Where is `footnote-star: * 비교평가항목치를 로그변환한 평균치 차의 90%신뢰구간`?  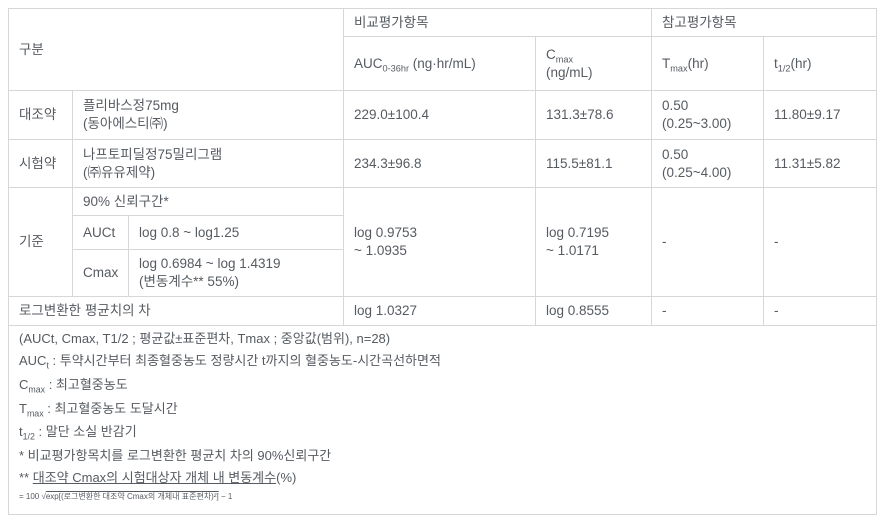
footnote-star: * 비교평가항목치를 로그변환한 평균치 차의 90%신뢰구간 is located at coordinates (175, 456).